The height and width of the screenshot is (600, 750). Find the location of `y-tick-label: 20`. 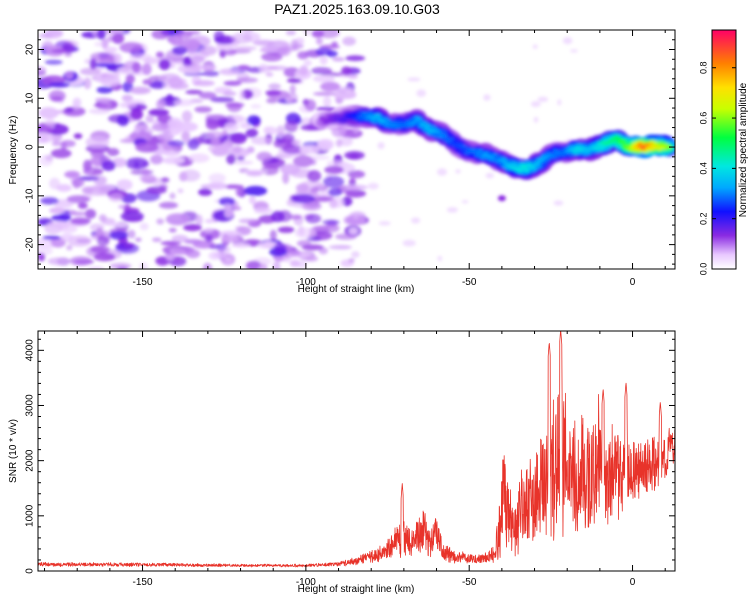

y-tick-label: 20 is located at coordinates (30, 50).